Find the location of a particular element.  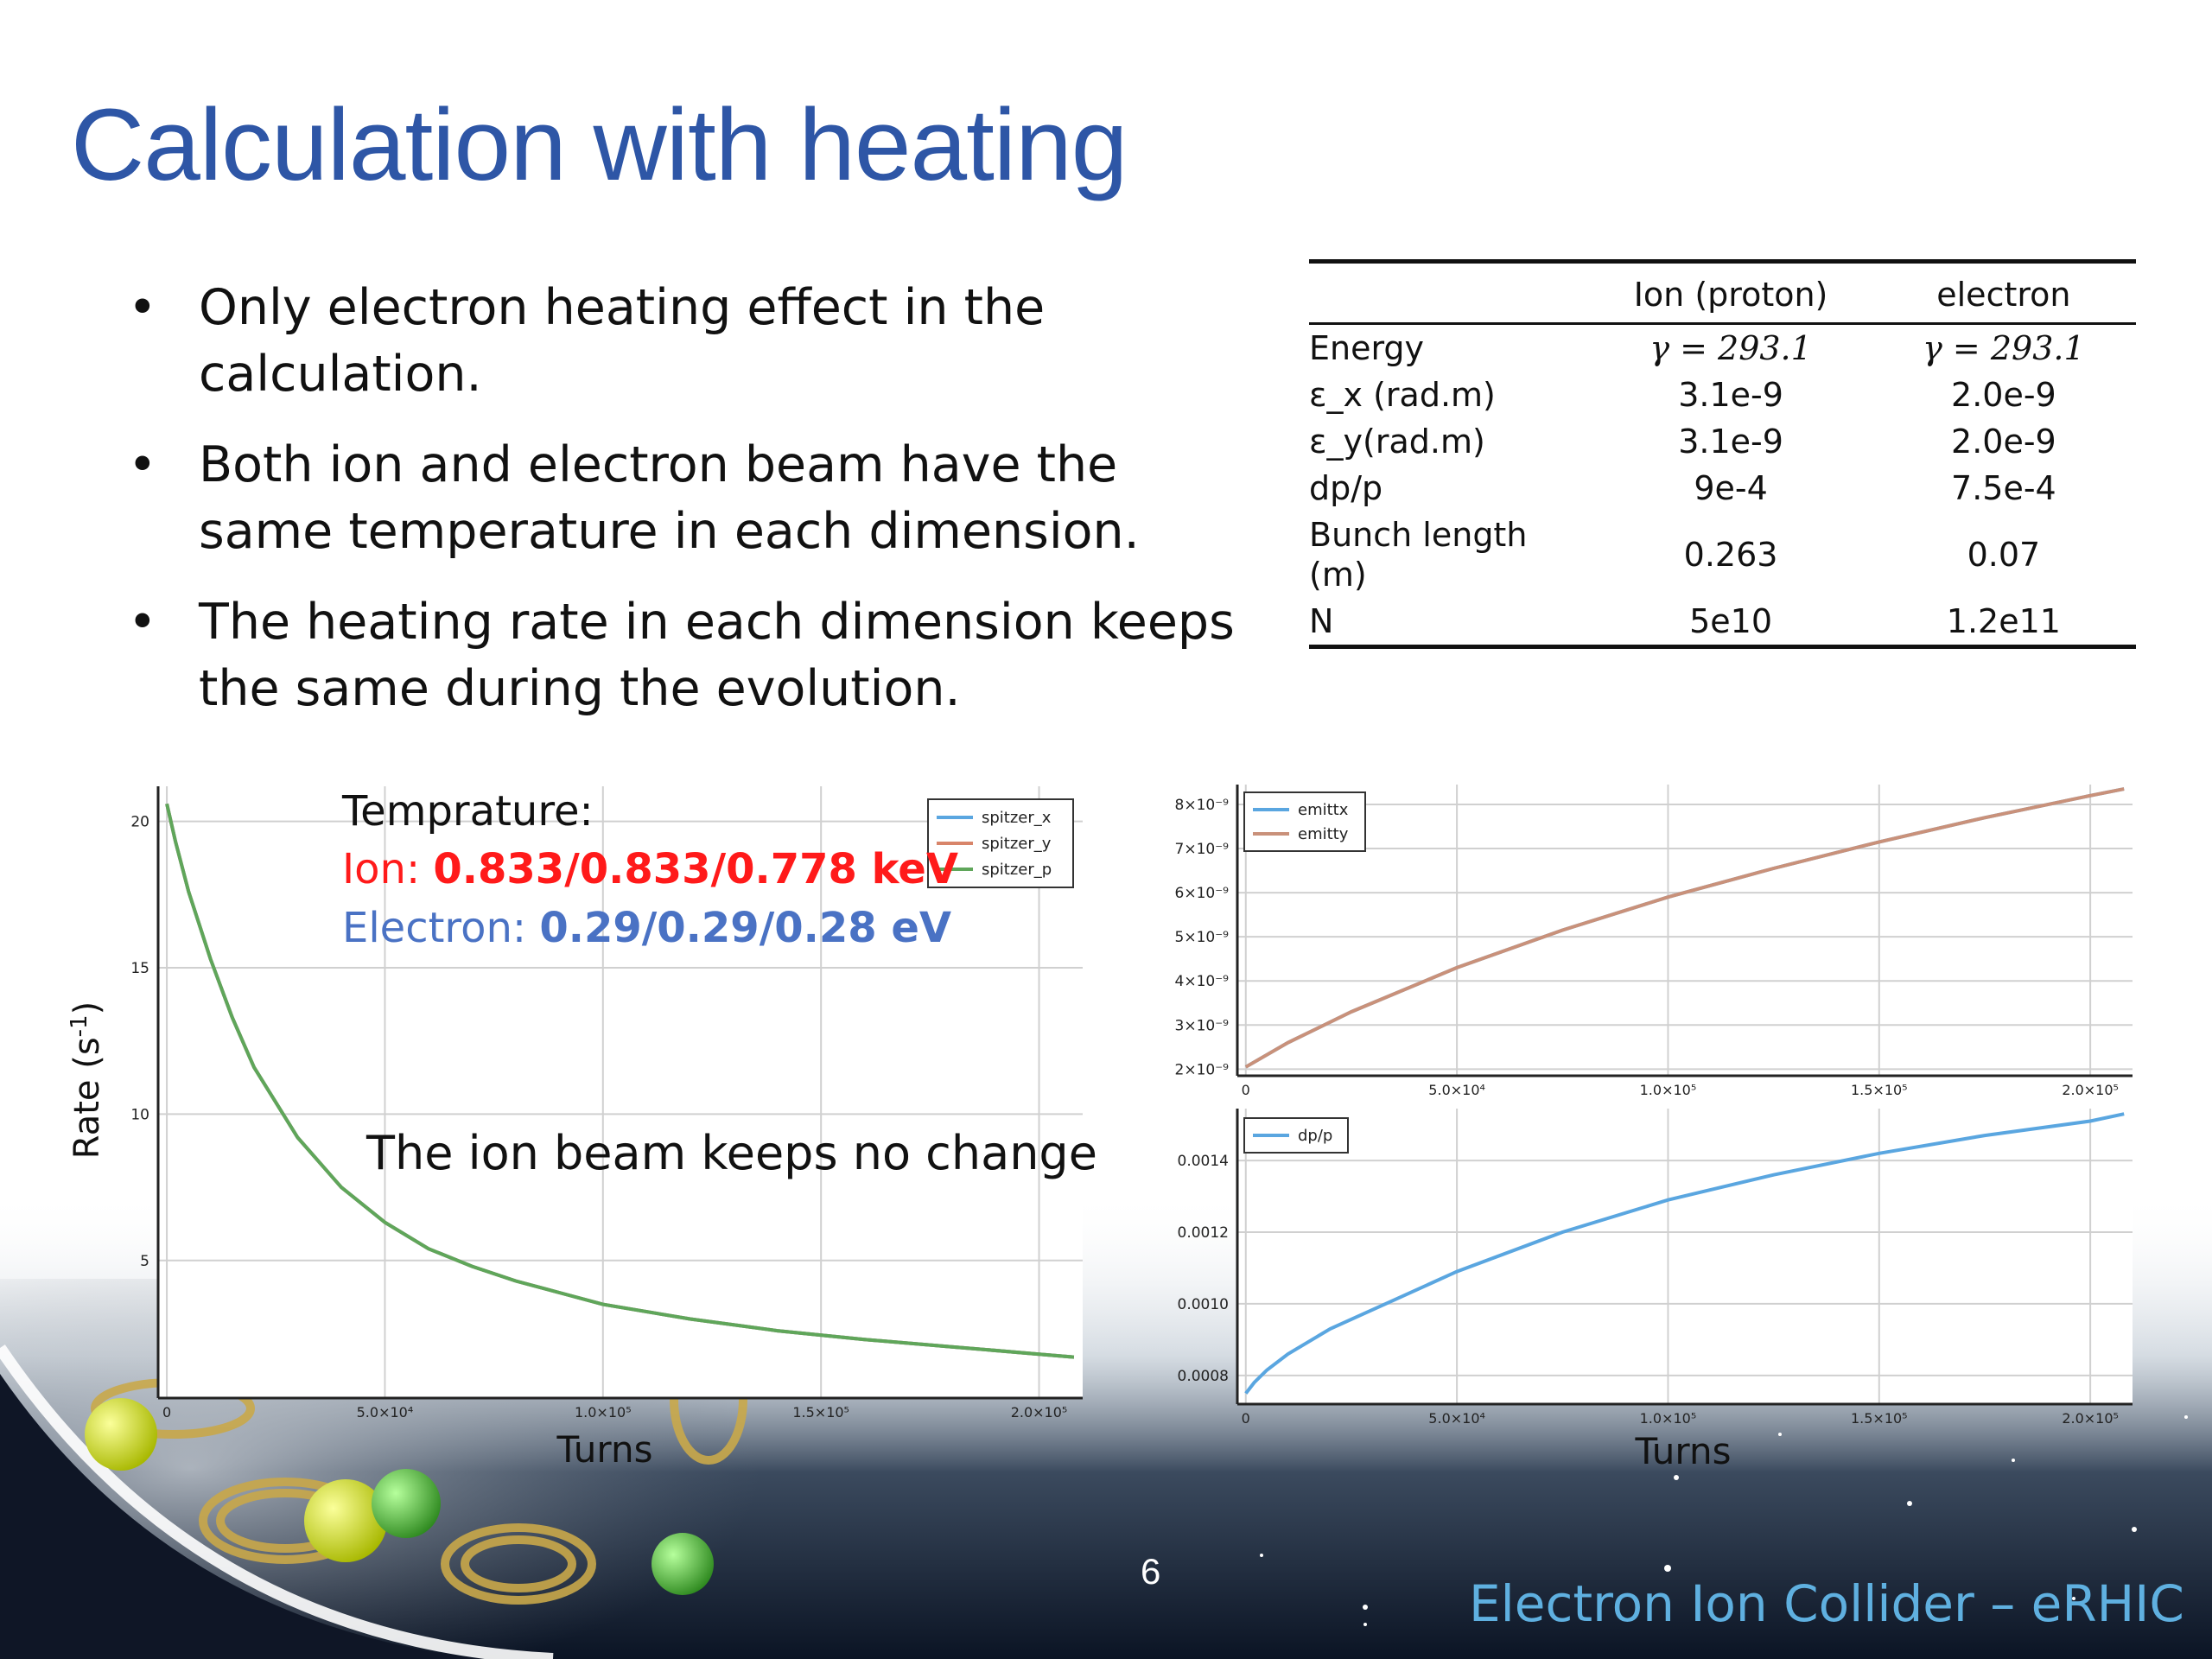

table-row: ε_x (rad.m) 3.1e-9 2.0e-9 is located at coordinates (1722, 395).